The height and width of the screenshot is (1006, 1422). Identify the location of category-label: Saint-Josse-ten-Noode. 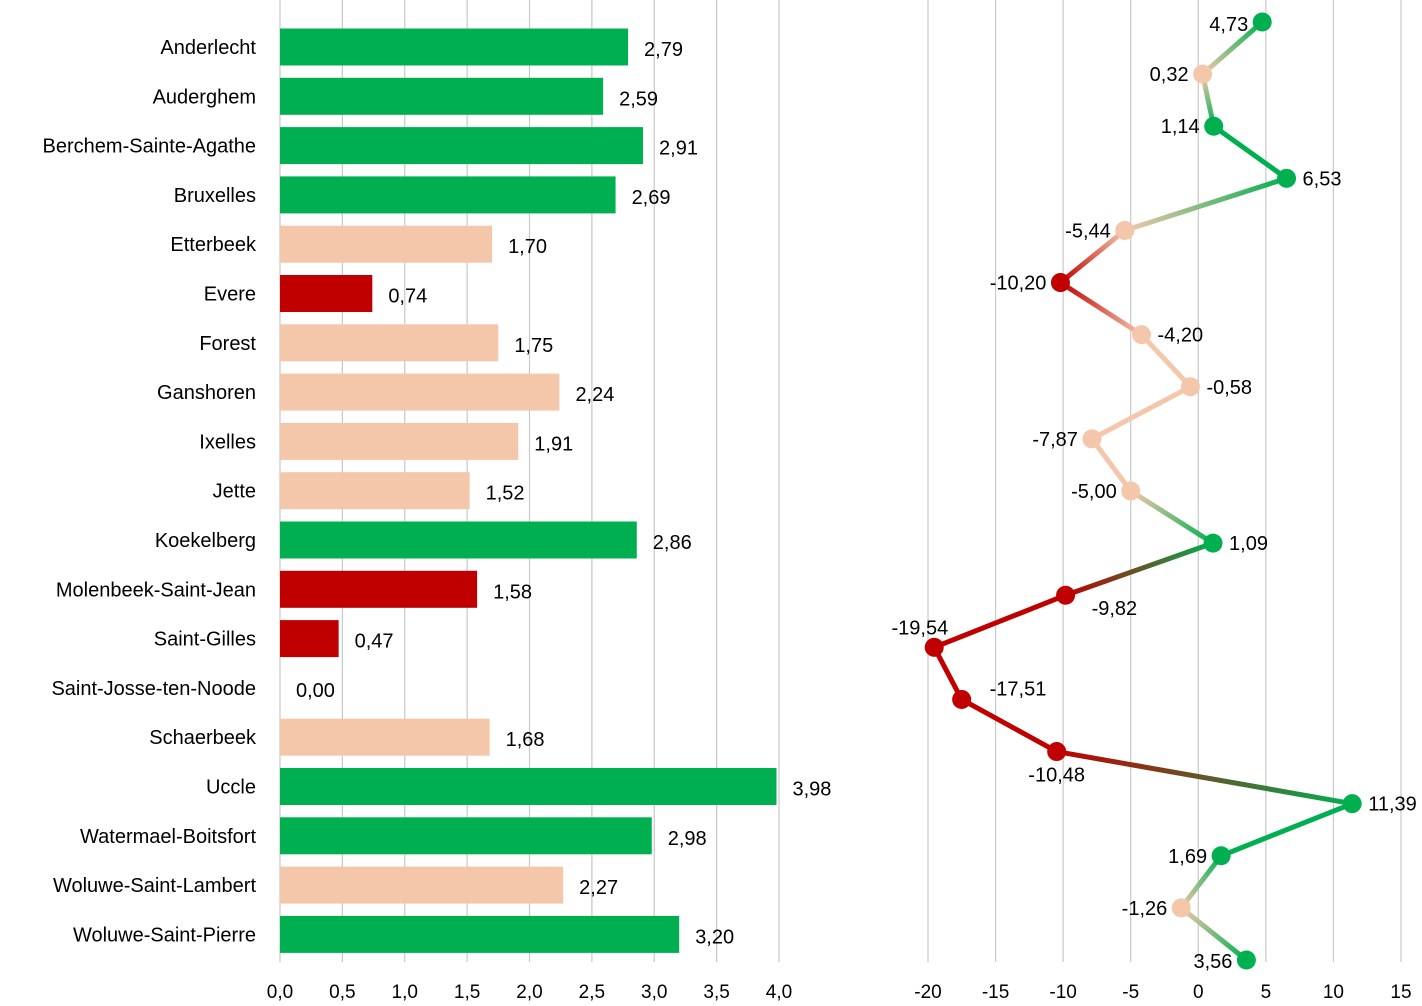
(153, 689).